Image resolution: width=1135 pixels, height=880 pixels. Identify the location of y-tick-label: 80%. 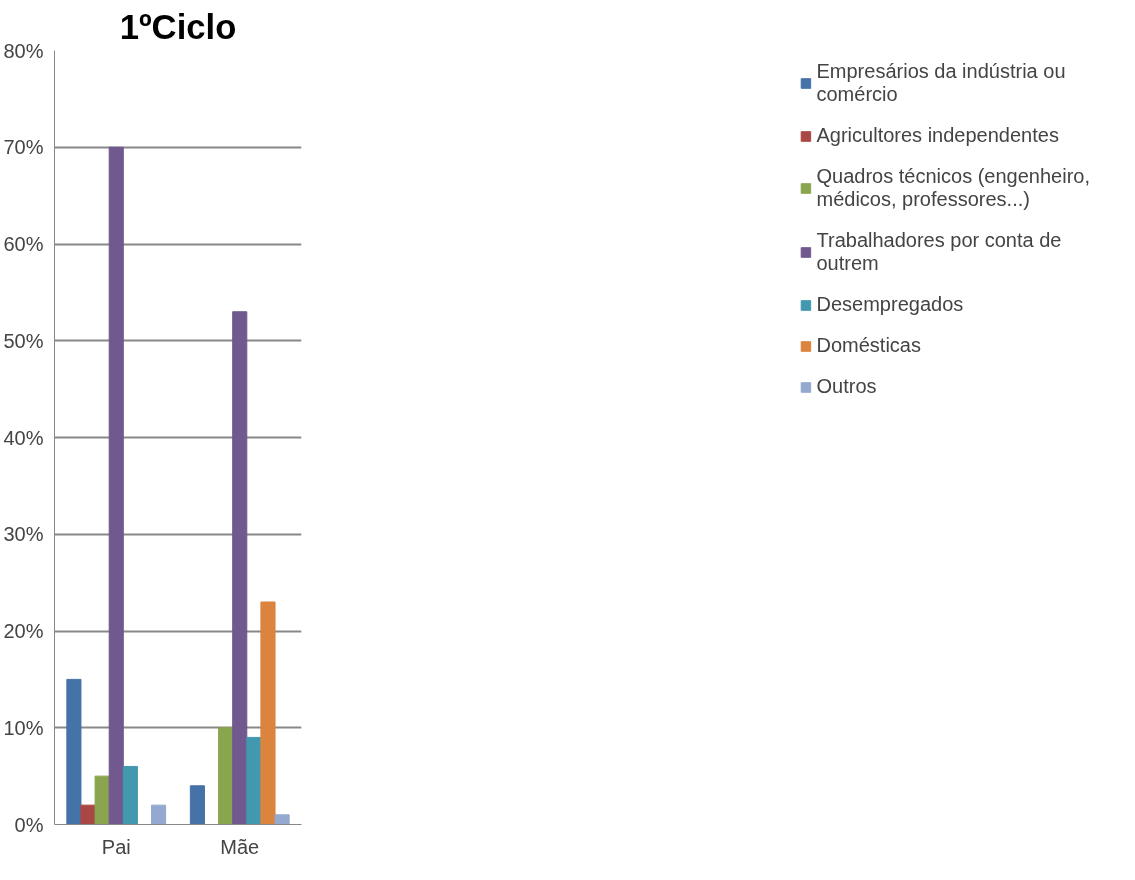
(23, 50).